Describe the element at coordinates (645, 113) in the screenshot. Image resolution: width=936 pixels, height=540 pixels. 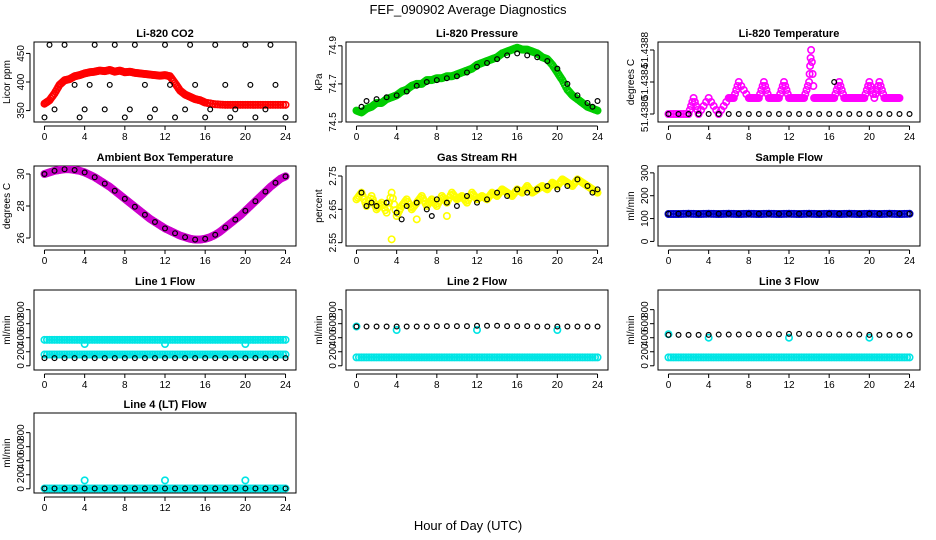
I see `y-tick-label: 51.4380` at that location.